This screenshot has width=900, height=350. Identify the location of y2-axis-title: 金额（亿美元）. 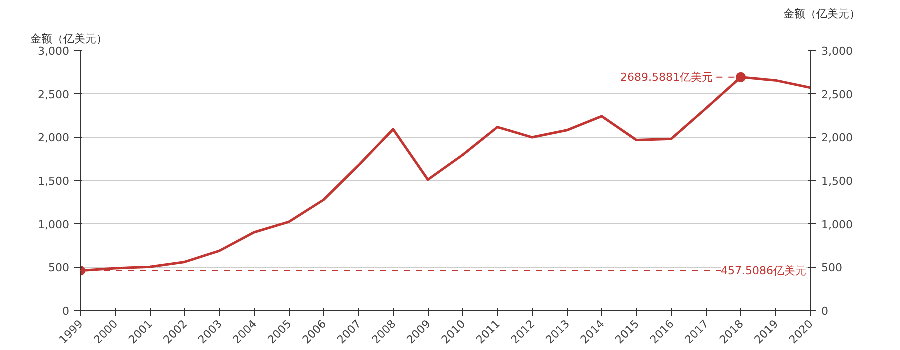
(822, 14).